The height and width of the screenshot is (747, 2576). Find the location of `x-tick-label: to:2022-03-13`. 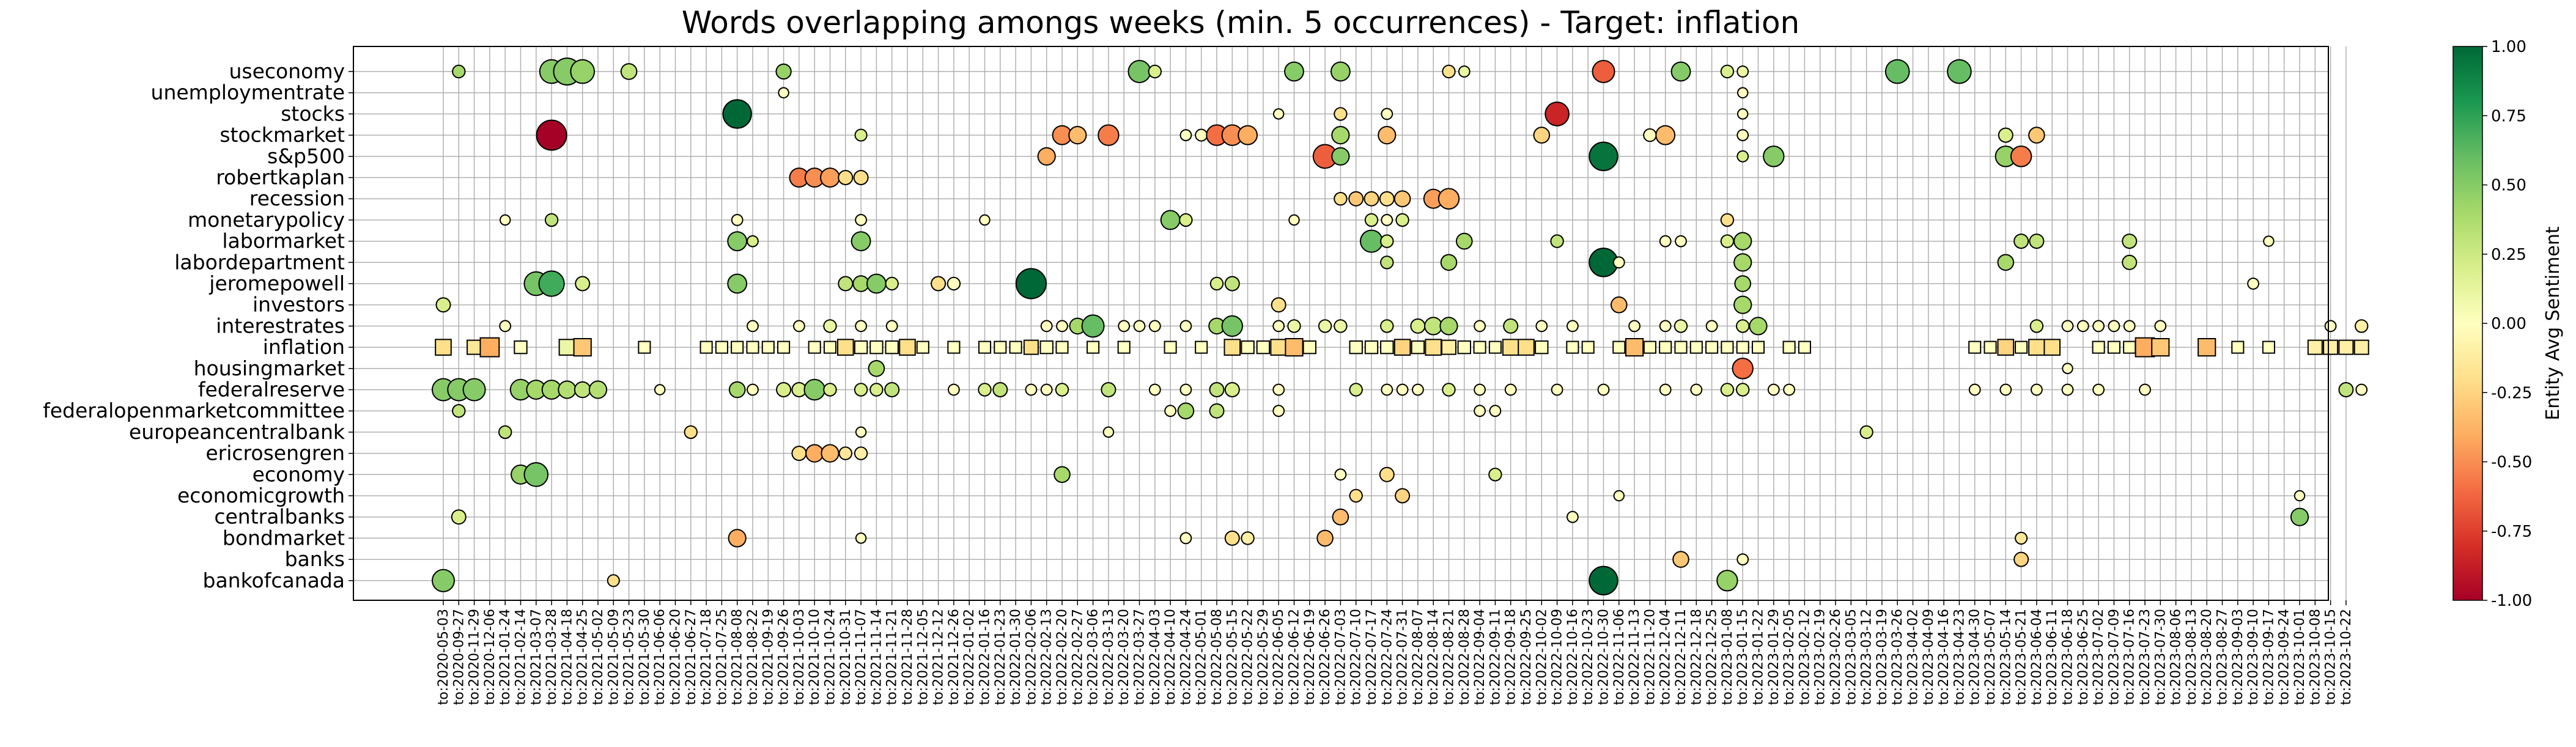

x-tick-label: to:2022-03-13 is located at coordinates (1108, 657).